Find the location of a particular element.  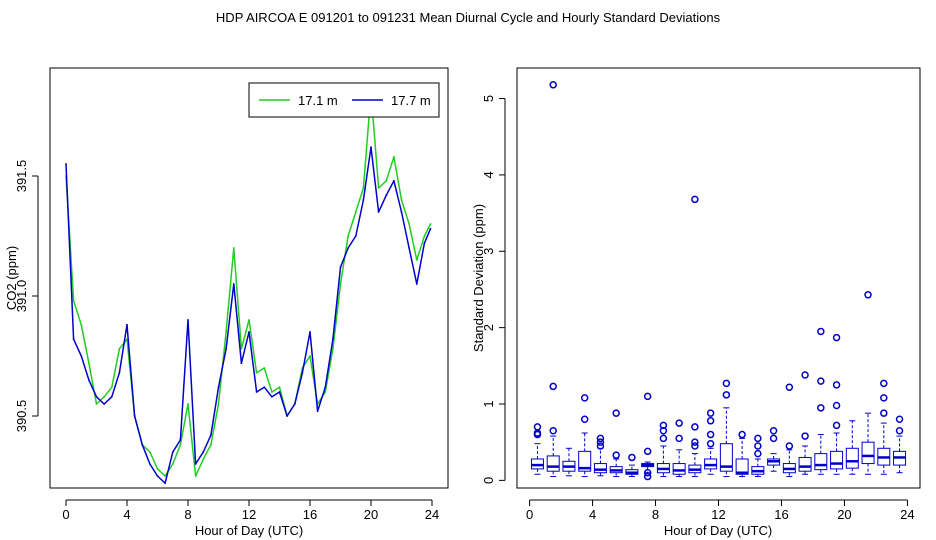

box-hour-16.5 is located at coordinates (789, 430).